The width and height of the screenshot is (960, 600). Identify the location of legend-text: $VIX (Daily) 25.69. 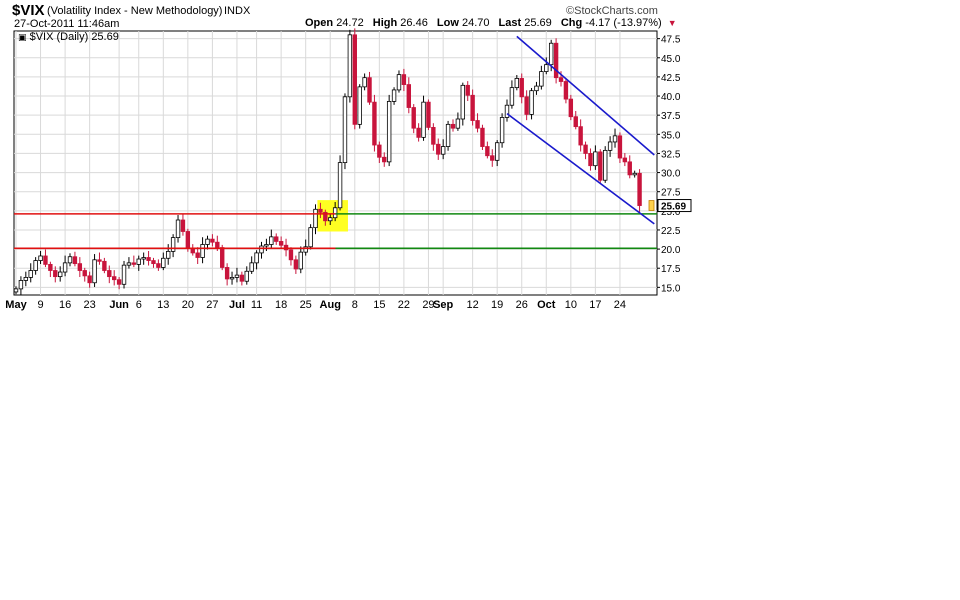
(74, 37).